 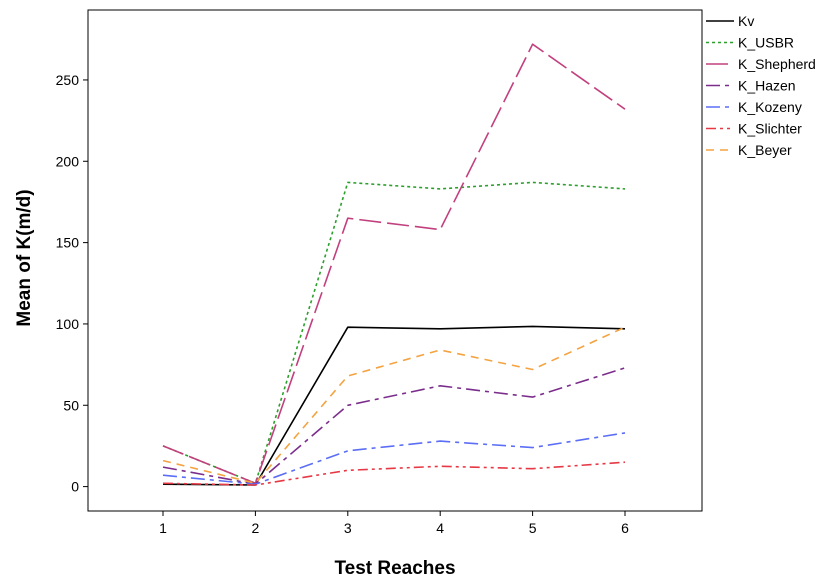 What do you see at coordinates (746, 21) in the screenshot?
I see `legend-label: Kv` at bounding box center [746, 21].